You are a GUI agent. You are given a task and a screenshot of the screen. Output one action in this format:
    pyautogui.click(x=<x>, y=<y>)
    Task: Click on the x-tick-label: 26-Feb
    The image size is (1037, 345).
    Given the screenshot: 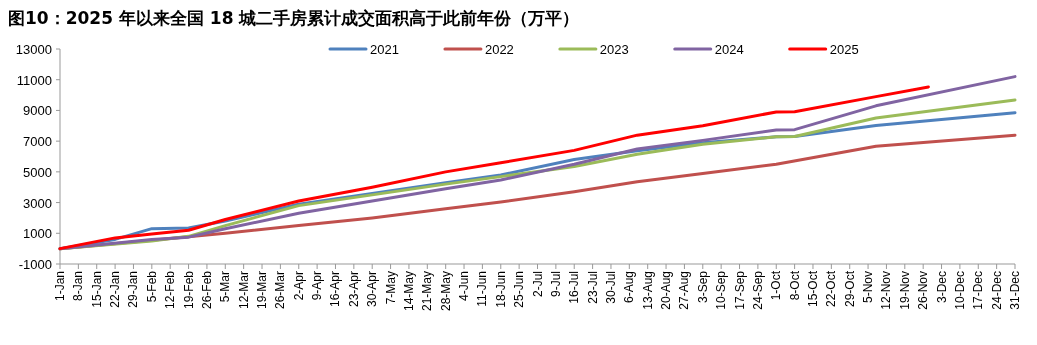 What is the action you would take?
    pyautogui.click(x=206, y=290)
    